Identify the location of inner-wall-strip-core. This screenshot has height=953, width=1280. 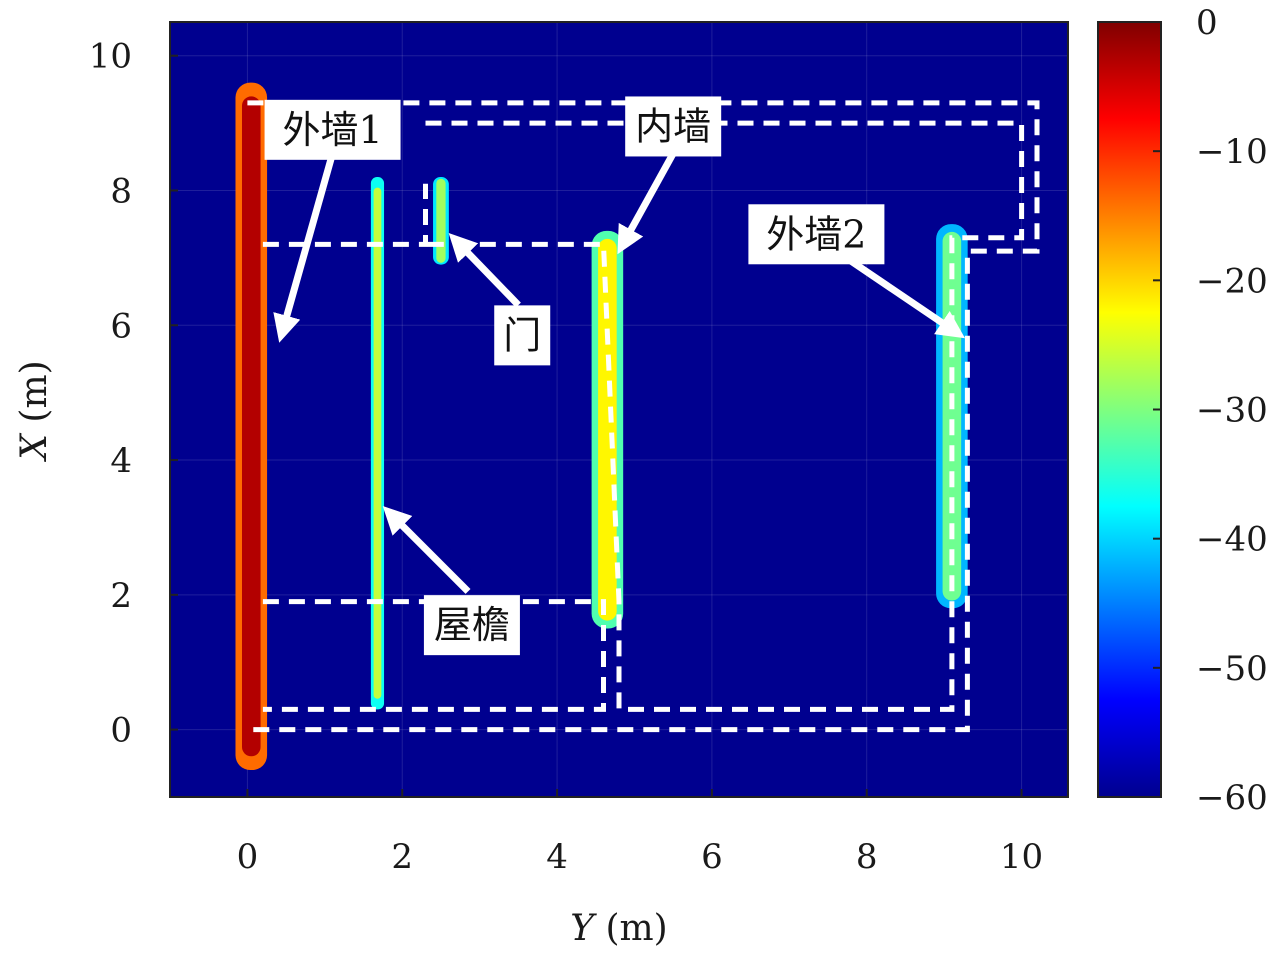
(607, 429).